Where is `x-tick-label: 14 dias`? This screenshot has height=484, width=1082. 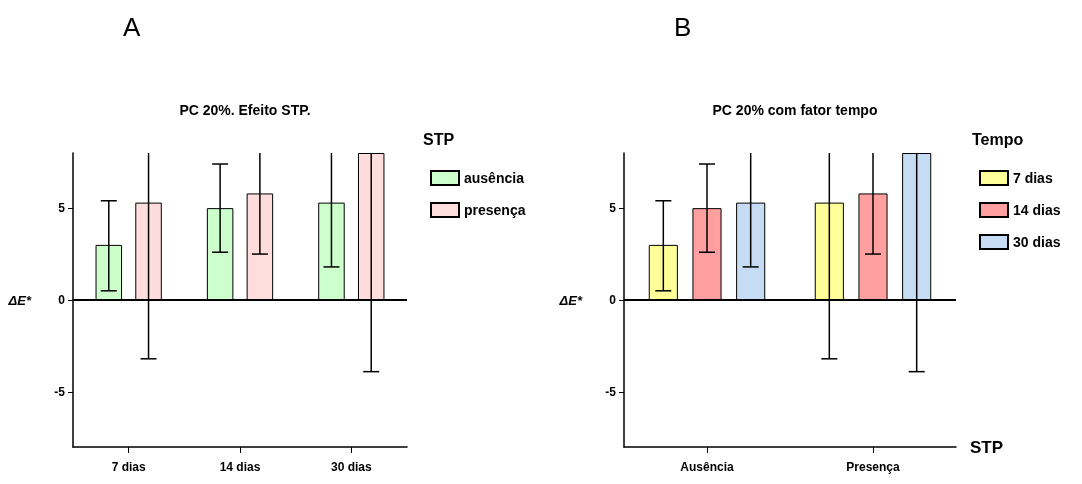 x-tick-label: 14 dias is located at coordinates (240, 467).